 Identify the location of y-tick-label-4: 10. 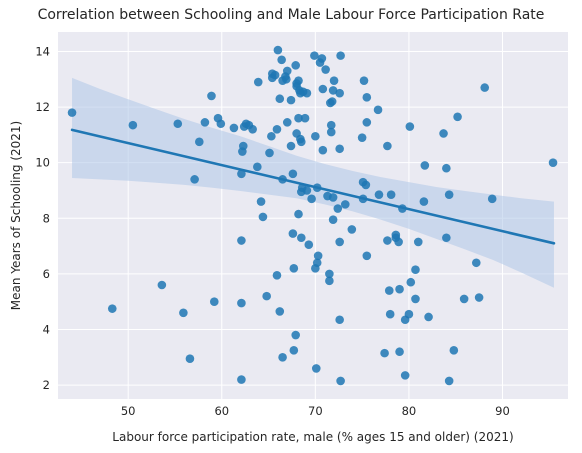
(42, 163).